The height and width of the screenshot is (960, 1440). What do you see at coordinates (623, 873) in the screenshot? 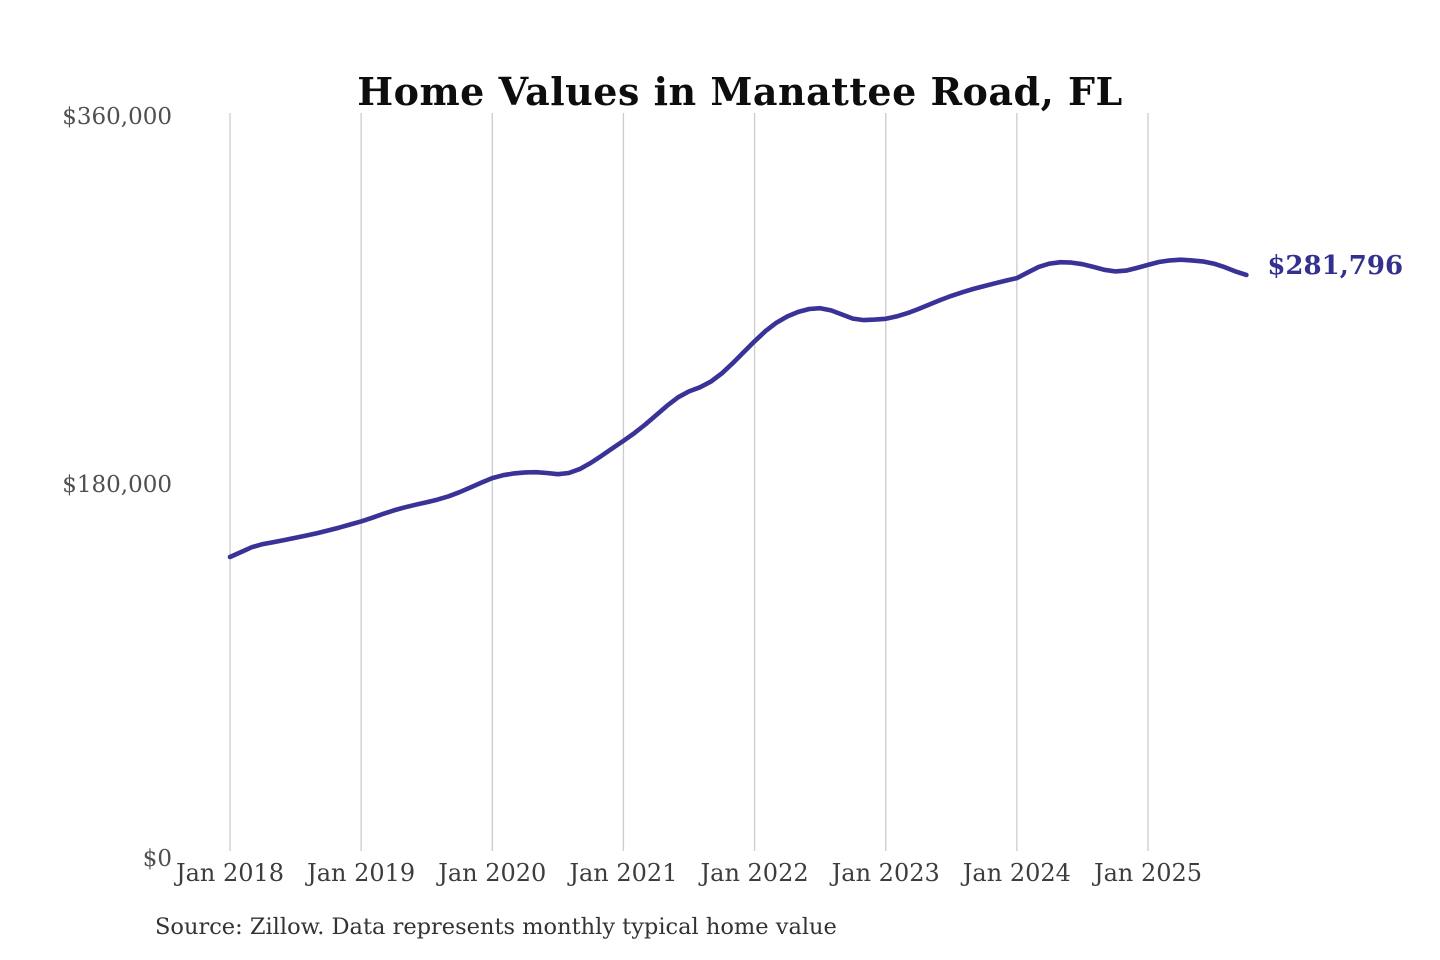
I see `x-tick-label: Jan 2021` at bounding box center [623, 873].